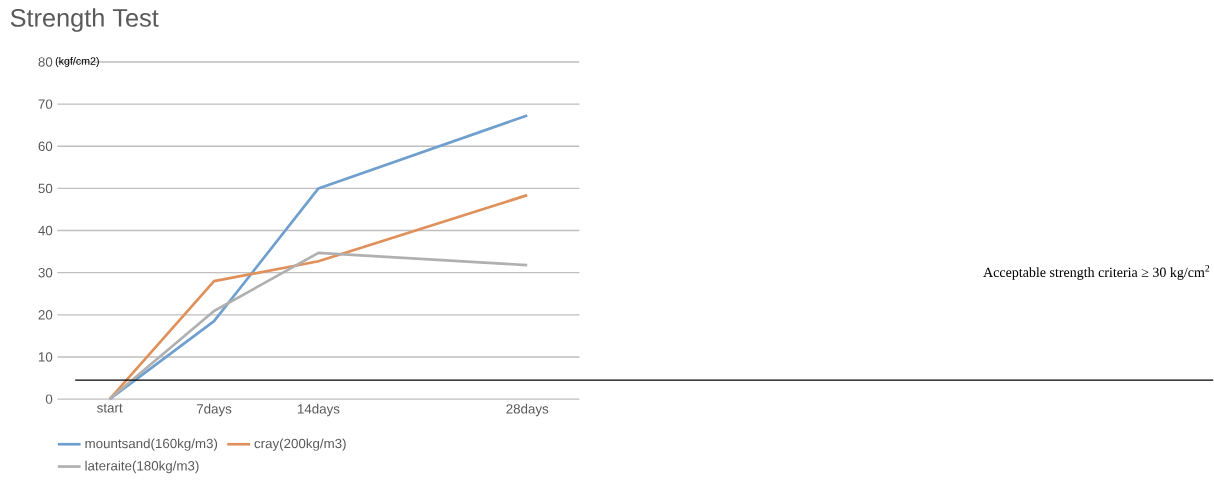 This screenshot has width=1214, height=486. I want to click on line-series, so click(318, 326).